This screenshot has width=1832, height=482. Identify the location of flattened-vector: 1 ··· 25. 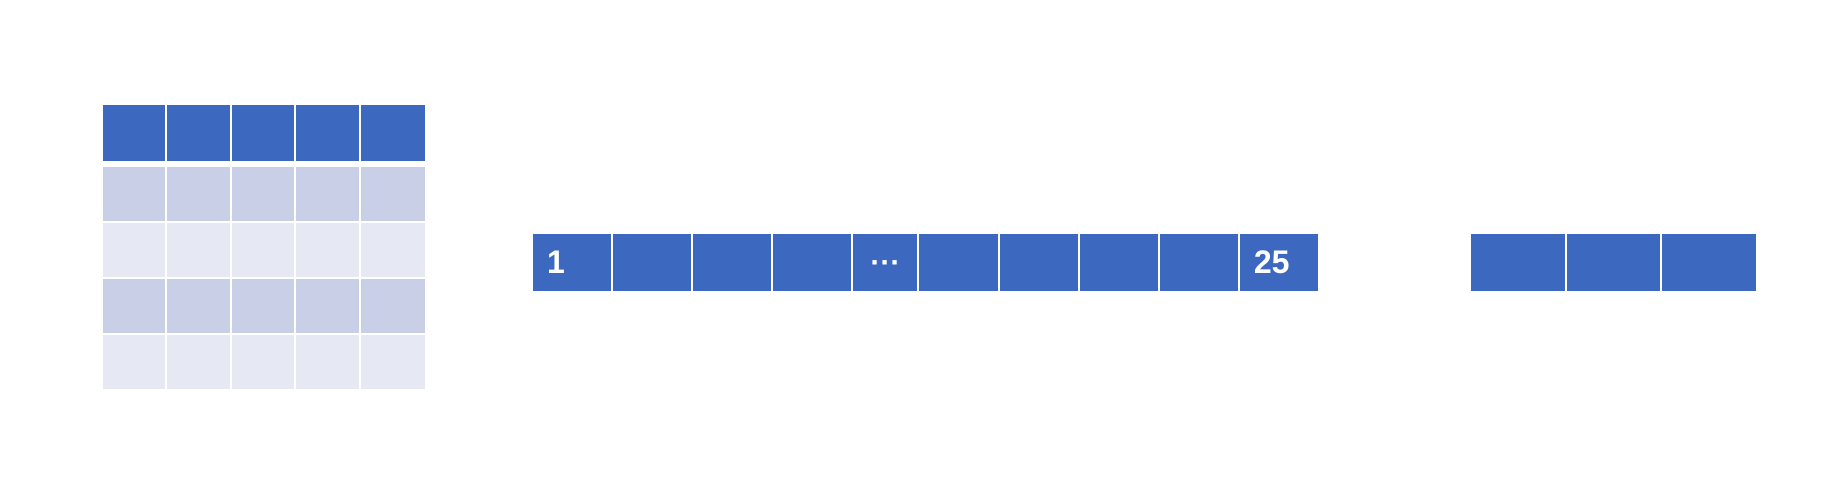
(925, 262).